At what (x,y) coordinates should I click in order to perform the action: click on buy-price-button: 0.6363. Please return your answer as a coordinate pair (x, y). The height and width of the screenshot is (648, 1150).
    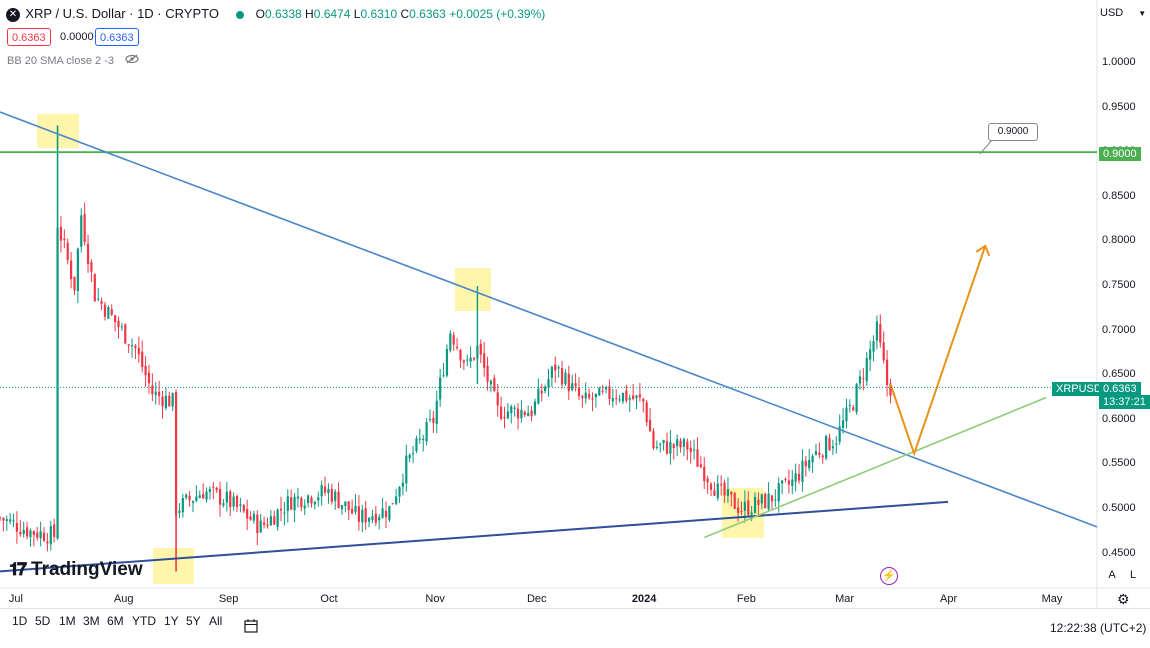
    Looking at the image, I should click on (117, 37).